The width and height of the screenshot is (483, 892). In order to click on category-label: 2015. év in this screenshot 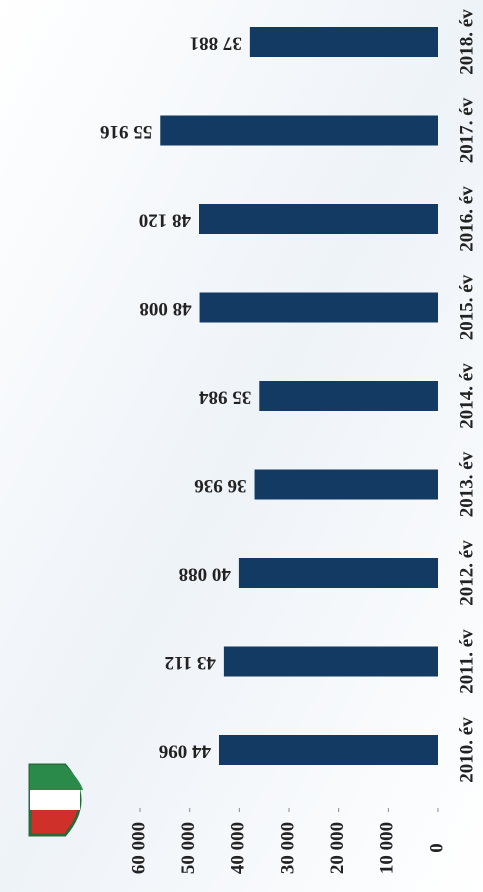, I will do `click(466, 307)`.